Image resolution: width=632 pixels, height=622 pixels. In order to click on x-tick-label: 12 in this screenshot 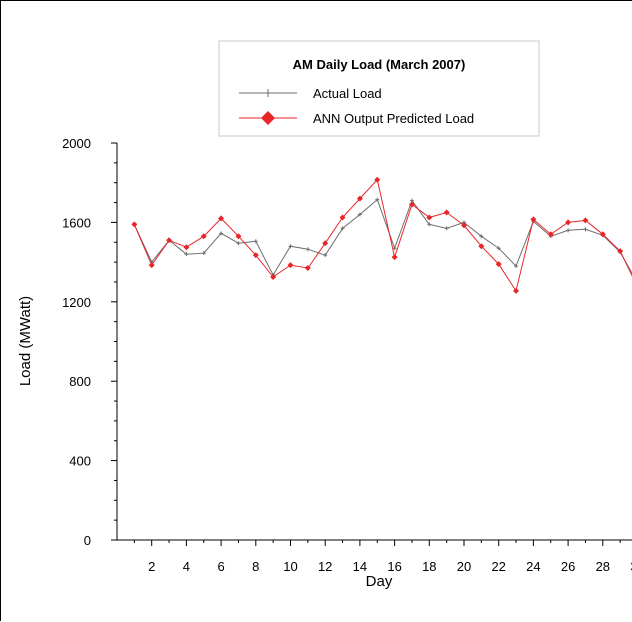, I will do `click(325, 566)`.